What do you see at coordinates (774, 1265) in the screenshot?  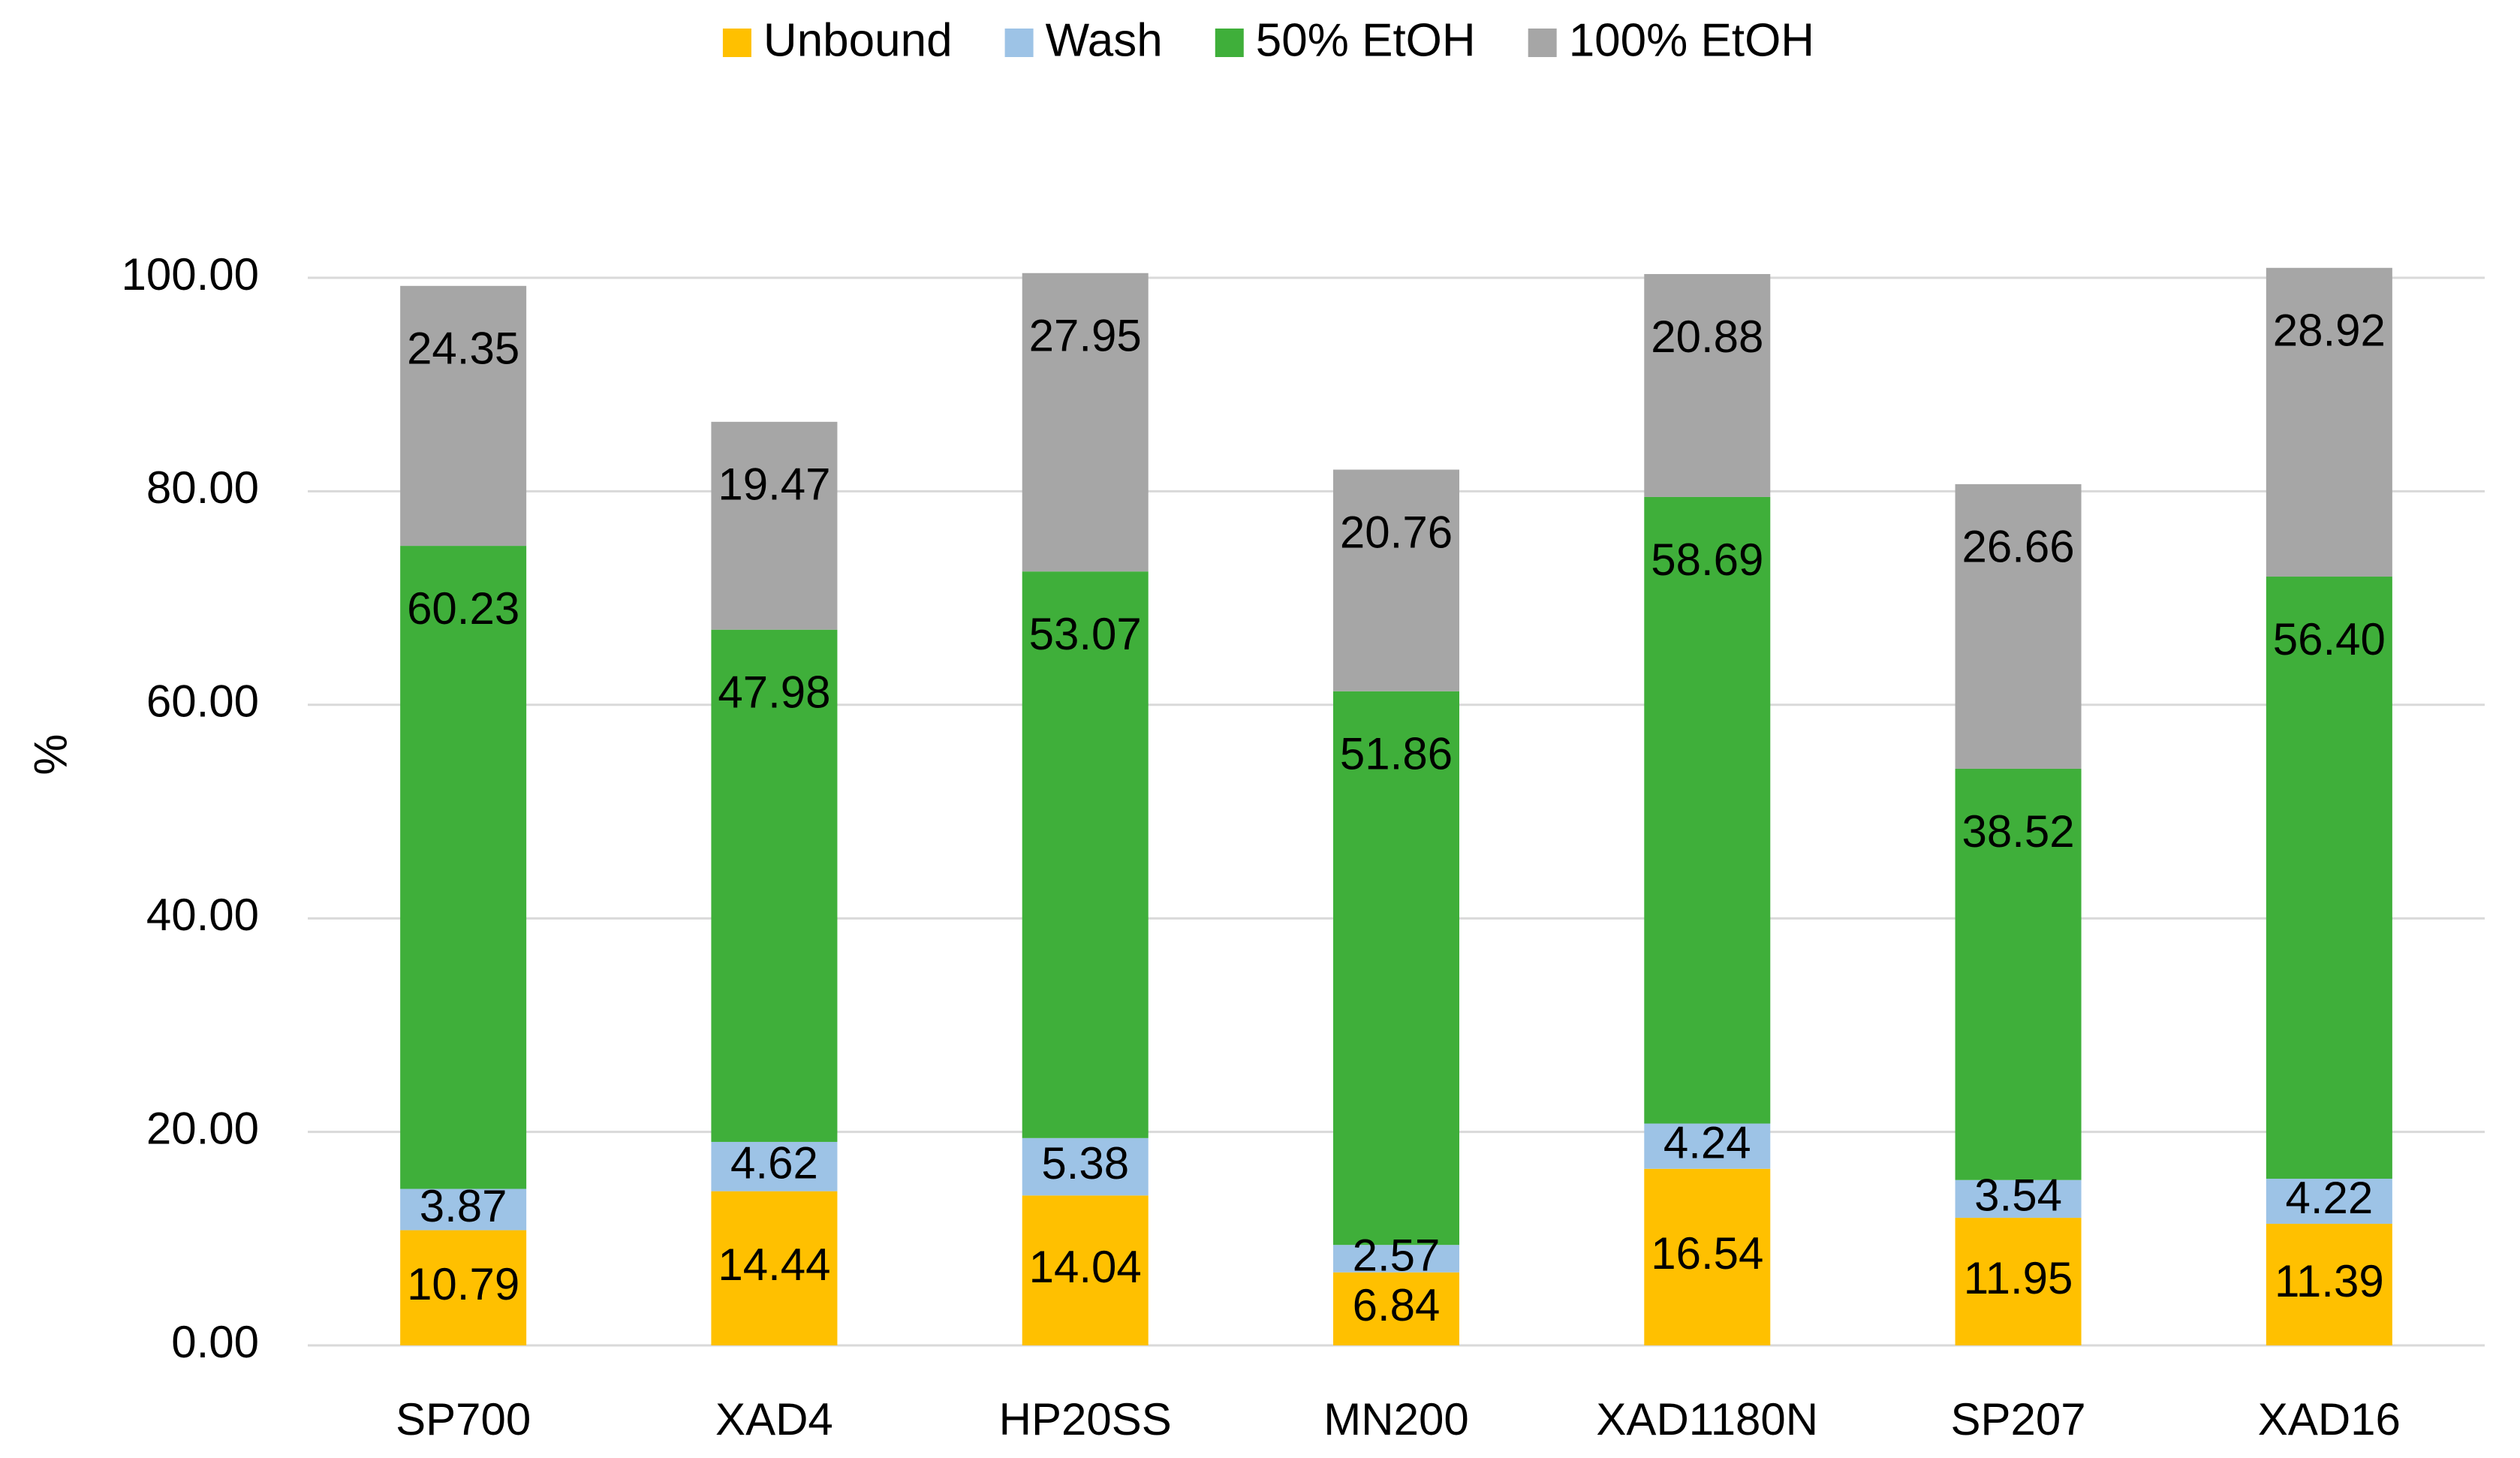 I see `data-label: 14.44` at bounding box center [774, 1265].